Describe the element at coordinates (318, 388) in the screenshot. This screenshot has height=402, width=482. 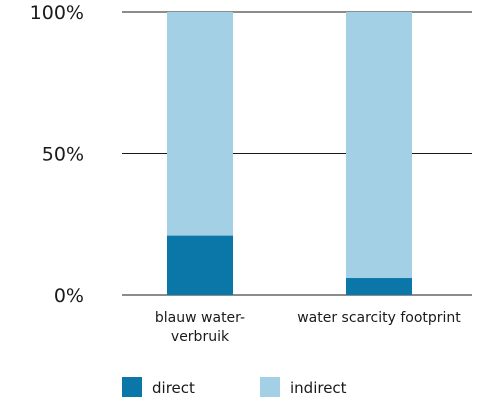
I see `legend-label-indirect: indirect` at that location.